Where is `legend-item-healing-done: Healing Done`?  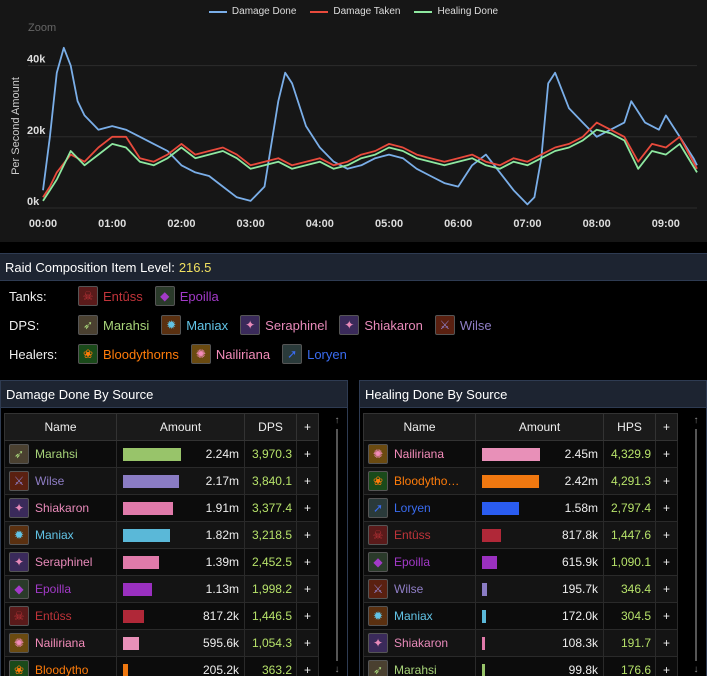
legend-item-healing-done: Healing Done is located at coordinates (456, 11).